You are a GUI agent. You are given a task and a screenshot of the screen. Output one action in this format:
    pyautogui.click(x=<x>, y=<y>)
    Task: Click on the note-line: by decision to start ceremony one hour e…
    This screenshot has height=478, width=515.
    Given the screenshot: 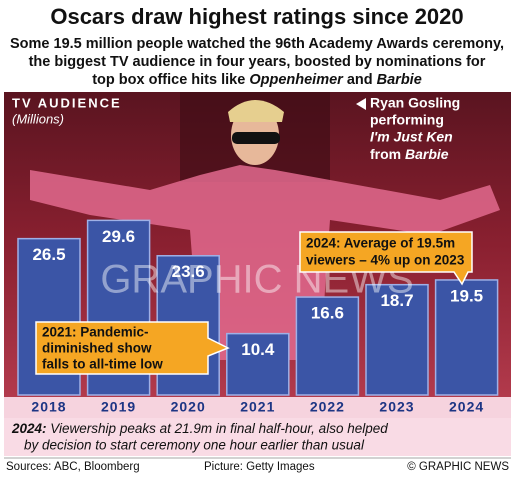 What is the action you would take?
    pyautogui.click(x=194, y=445)
    